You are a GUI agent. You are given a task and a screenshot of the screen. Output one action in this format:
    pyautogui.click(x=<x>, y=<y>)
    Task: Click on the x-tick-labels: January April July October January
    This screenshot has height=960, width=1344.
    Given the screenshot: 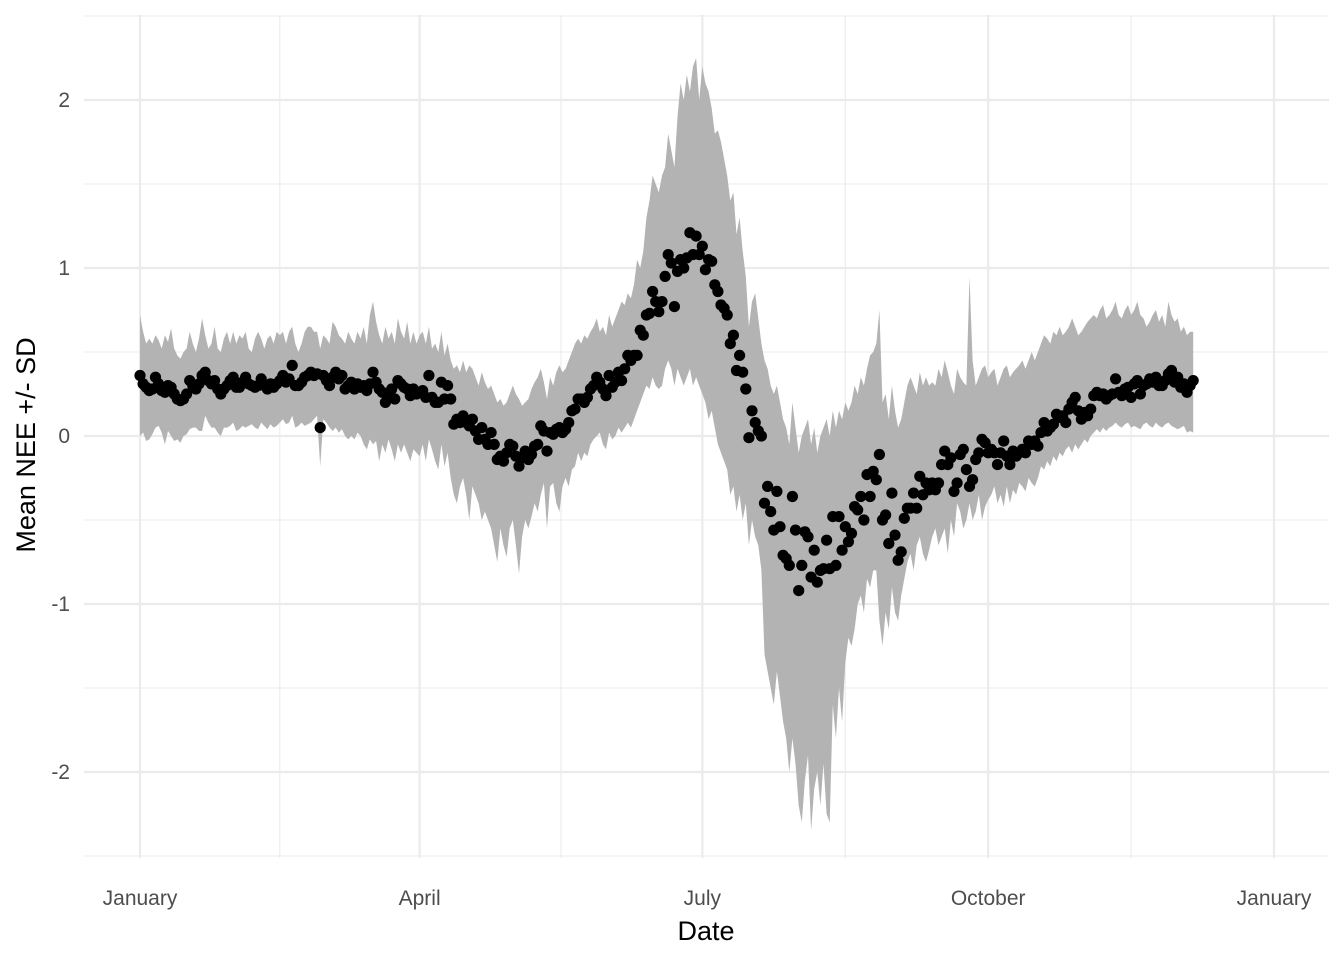 What is the action you would take?
    pyautogui.click(x=707, y=898)
    